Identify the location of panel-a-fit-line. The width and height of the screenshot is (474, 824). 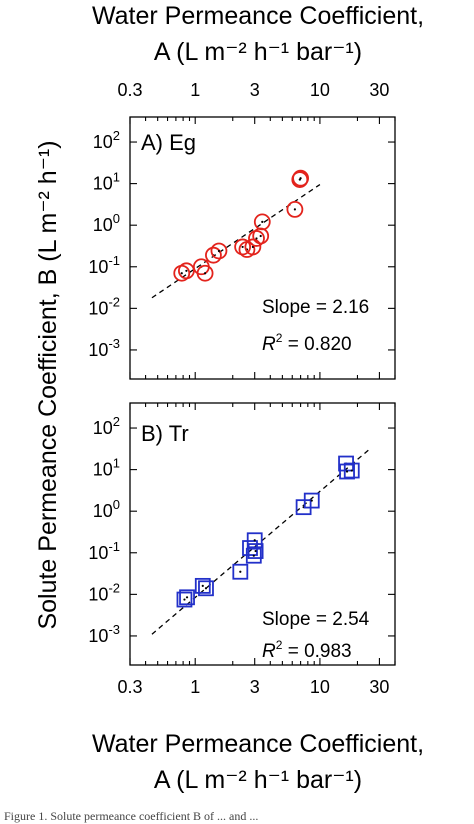
(236, 241).